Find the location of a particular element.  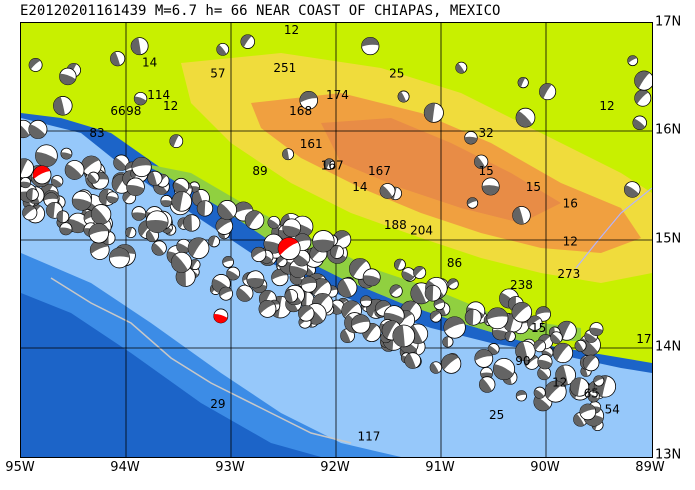

depth-label: 188 is located at coordinates (395, 225).